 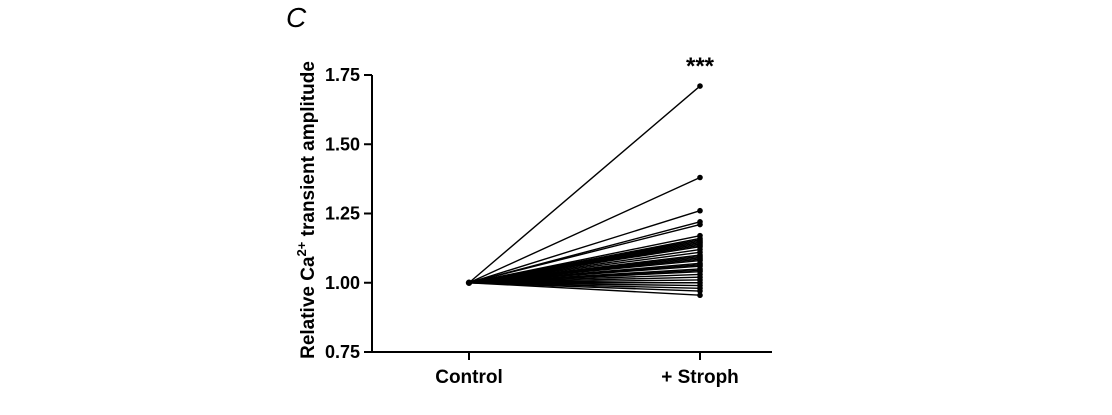 I want to click on x-tick-label: + Stroph, so click(x=700, y=377).